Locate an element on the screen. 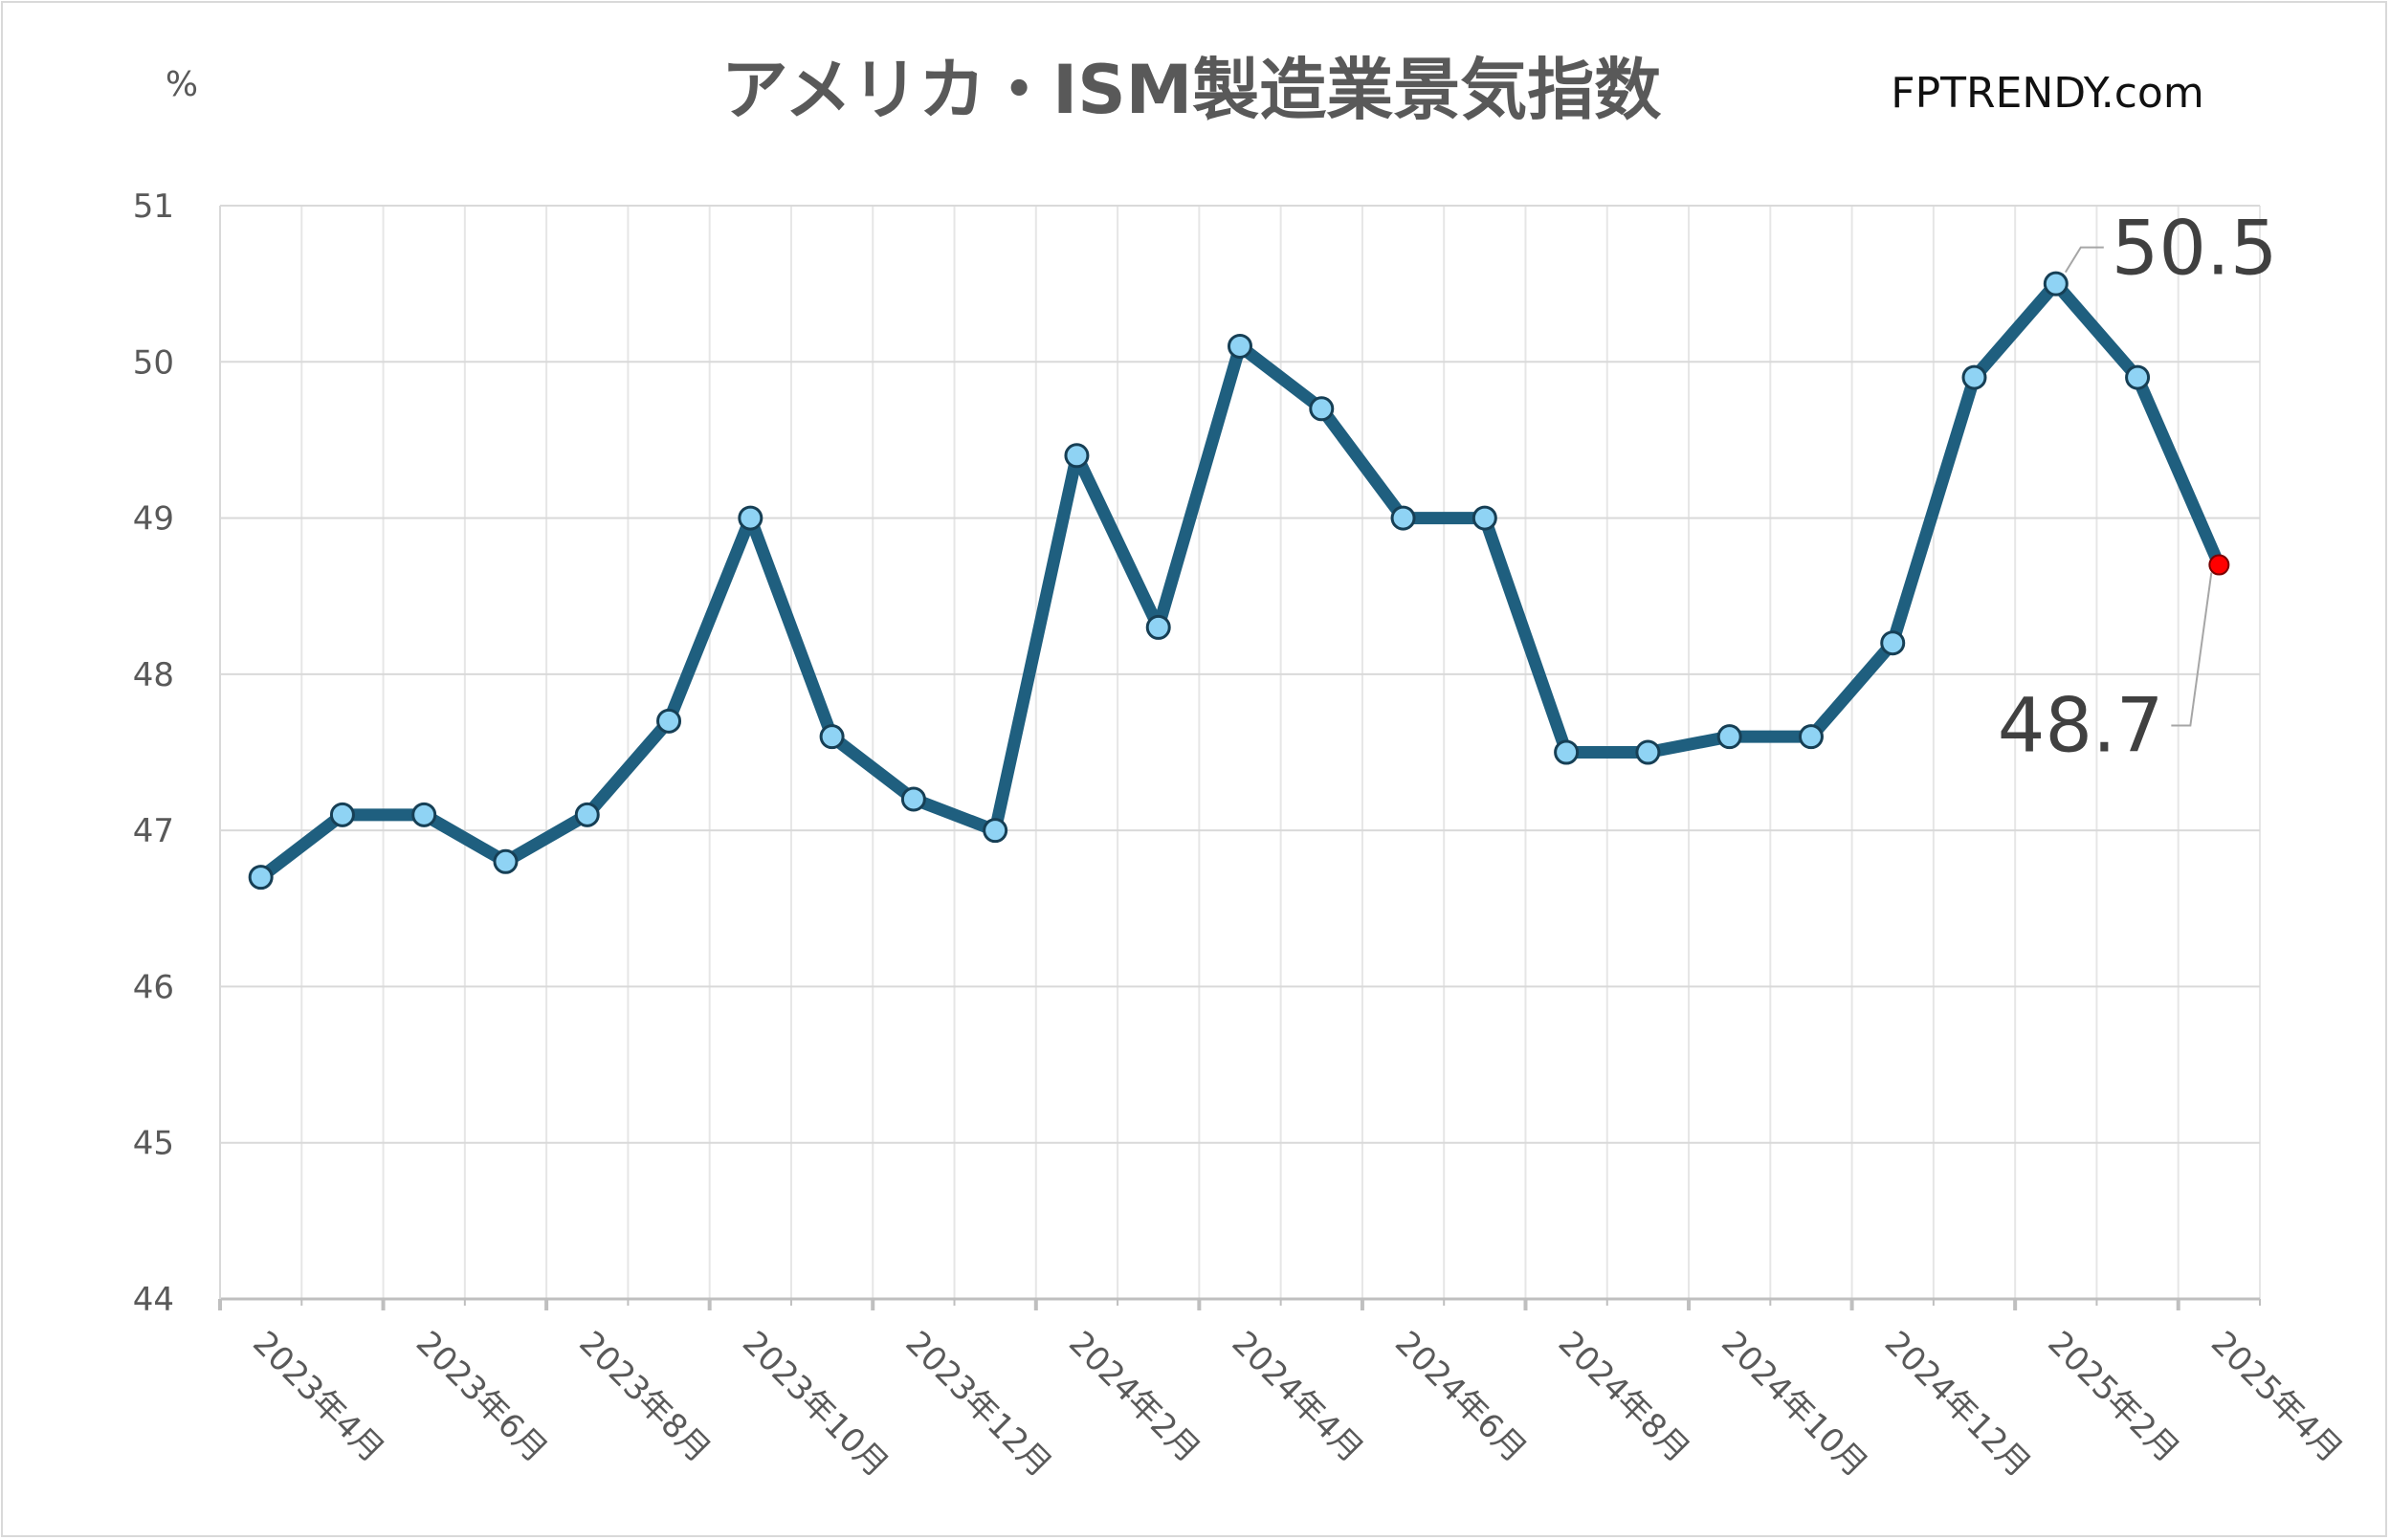 This screenshot has width=2390, height=1540. x-tick-label: 2024年2月 is located at coordinates (1134, 1397).